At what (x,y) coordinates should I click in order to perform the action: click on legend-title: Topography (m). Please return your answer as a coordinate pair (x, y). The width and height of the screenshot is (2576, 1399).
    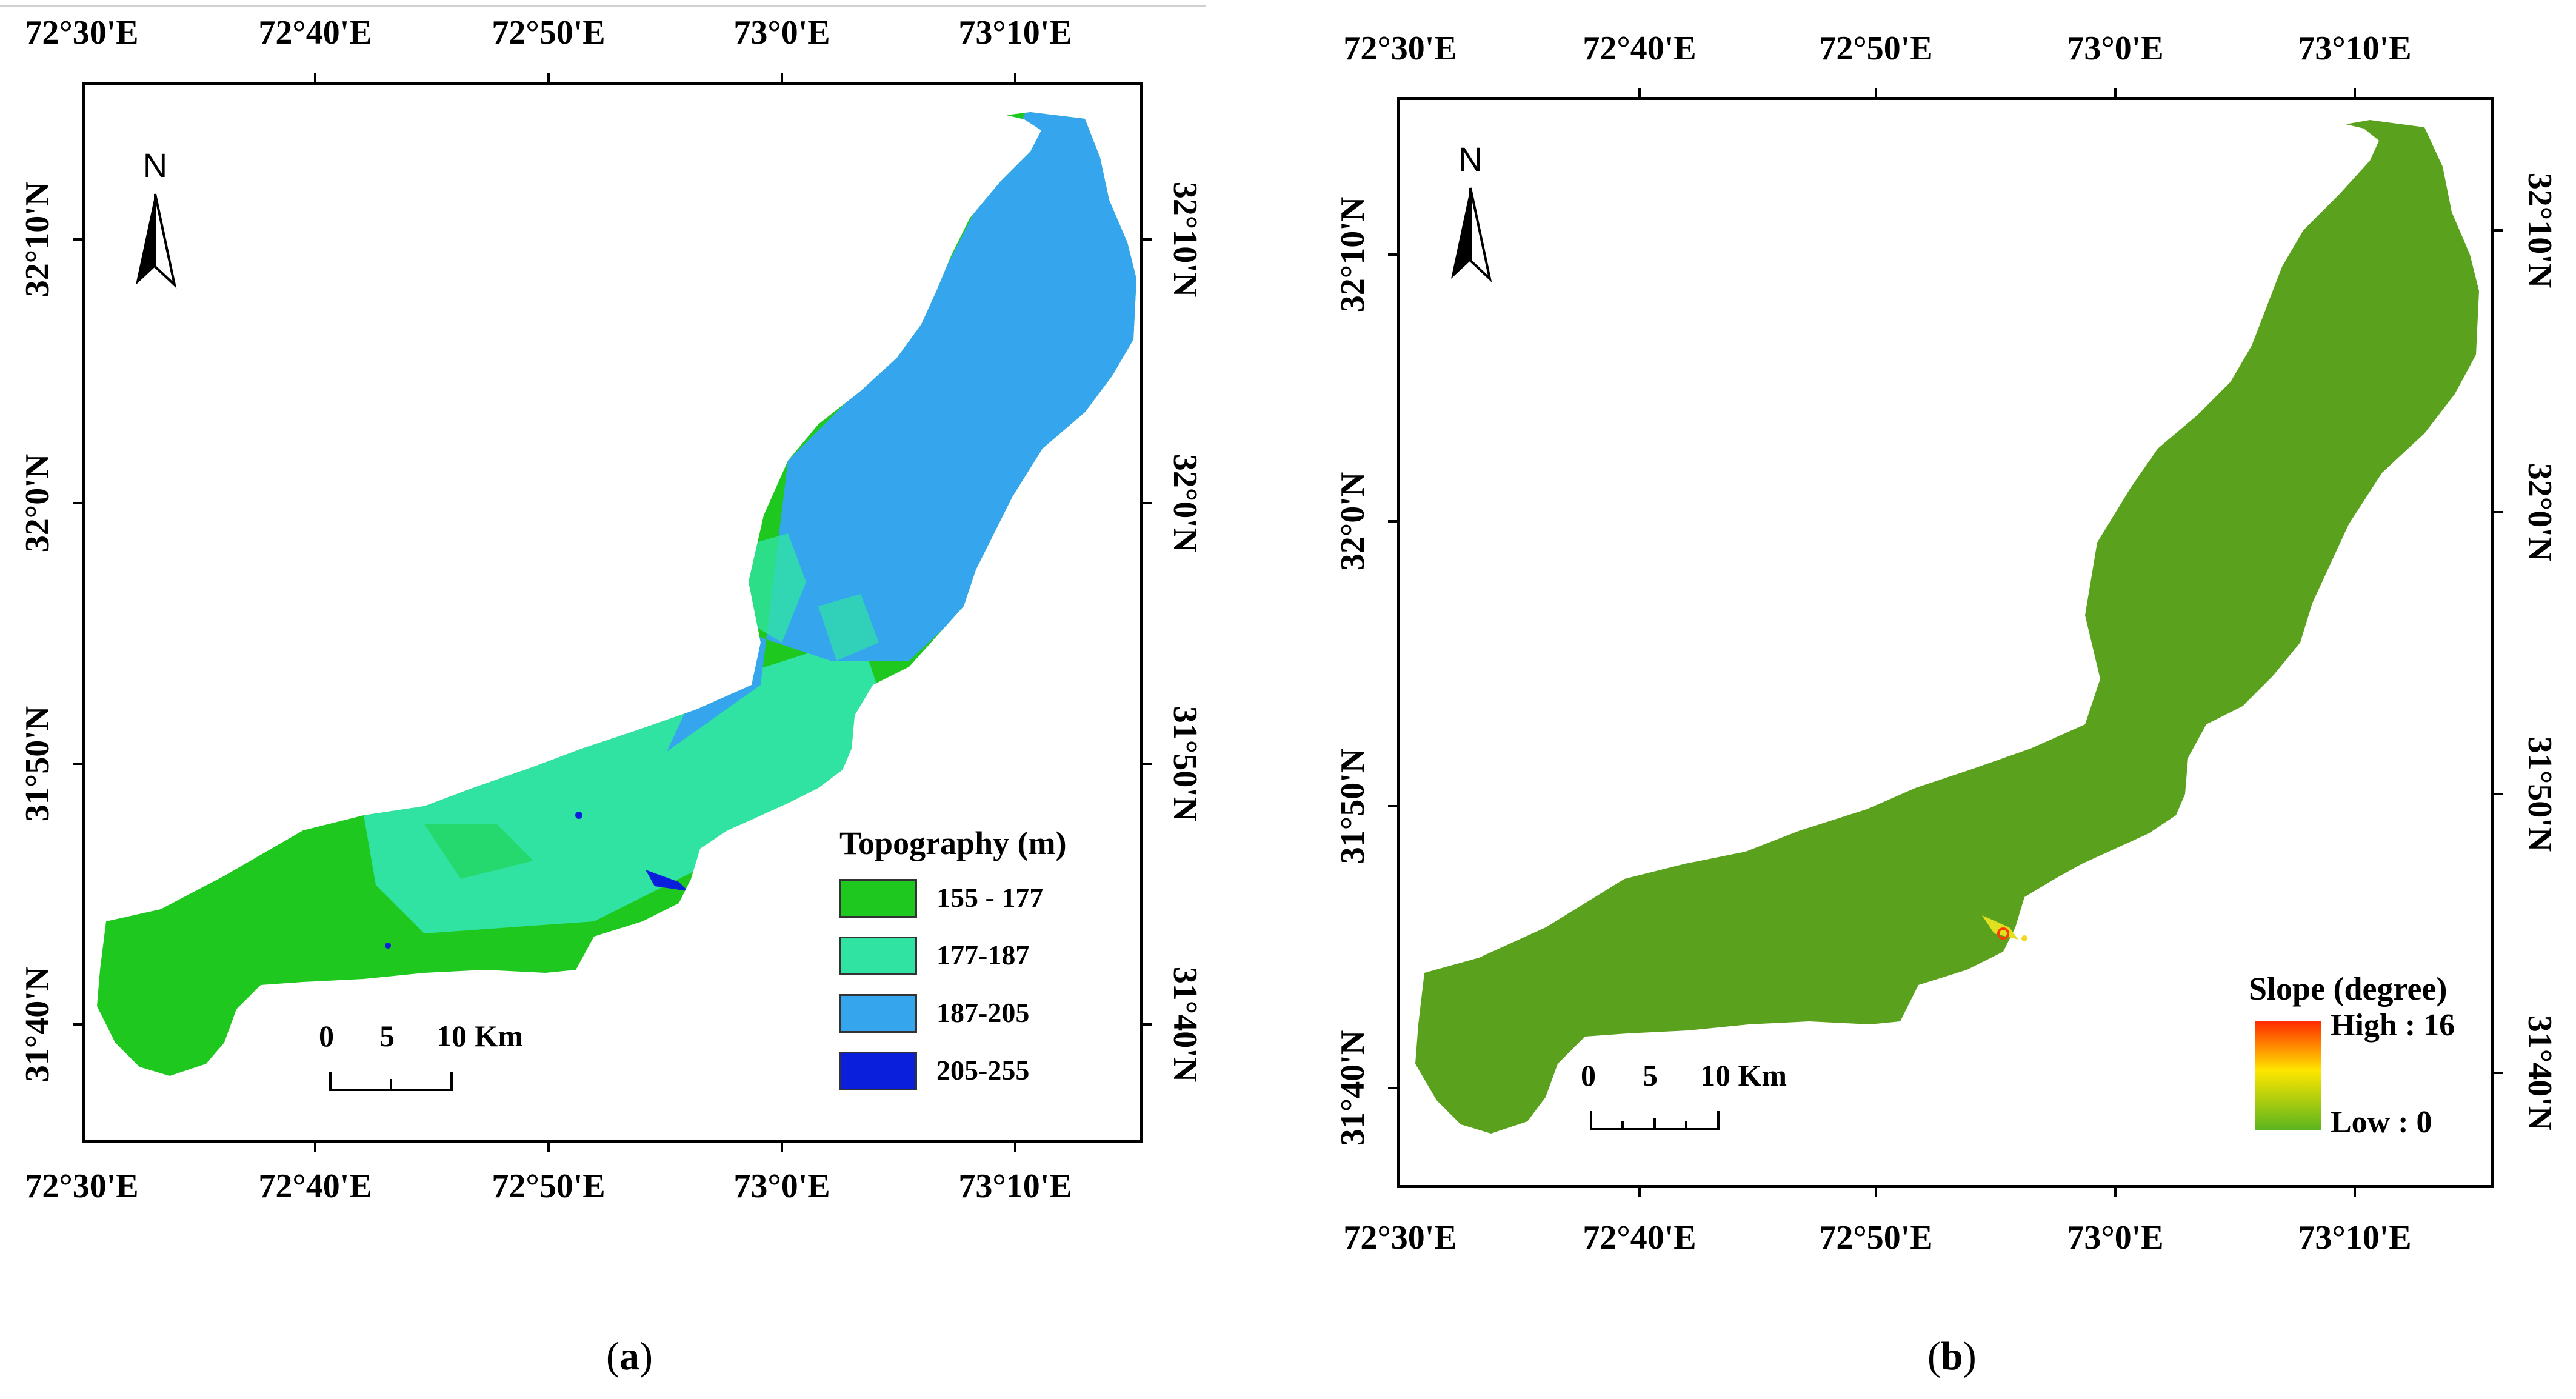
    Looking at the image, I should click on (953, 843).